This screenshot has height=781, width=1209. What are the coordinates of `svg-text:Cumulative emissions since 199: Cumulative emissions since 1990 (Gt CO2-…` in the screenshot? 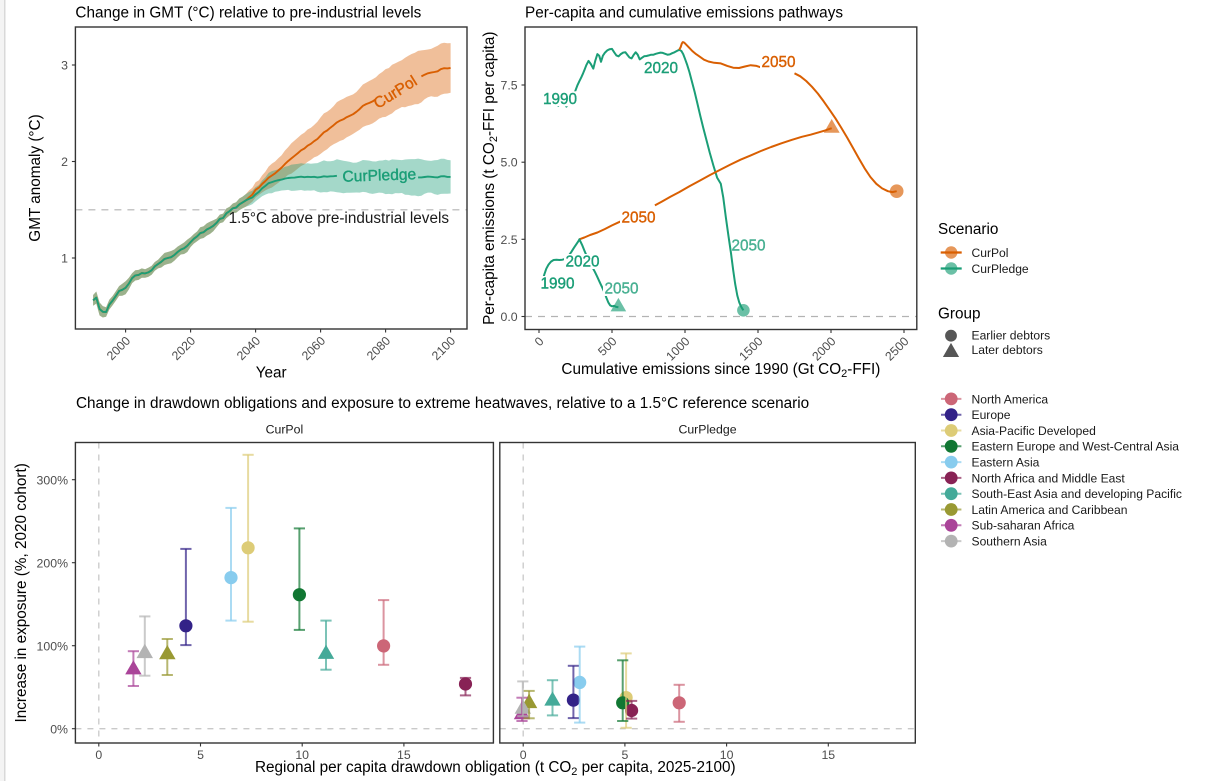 It's located at (720, 370).